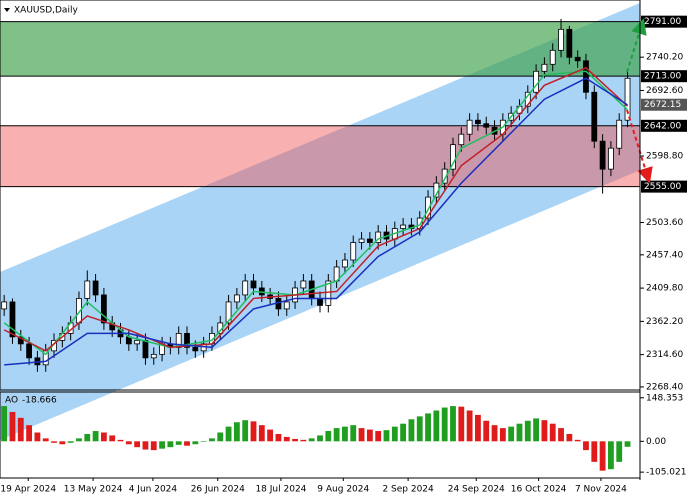 The width and height of the screenshot is (700, 500). Describe the element at coordinates (639, 146) in the screenshot. I see `down-arrow` at that location.